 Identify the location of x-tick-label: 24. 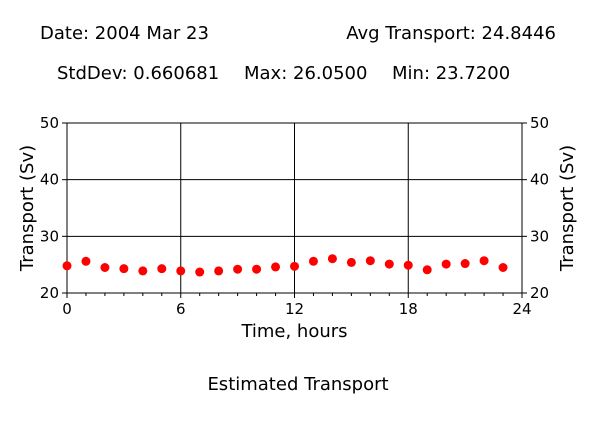
(521, 309).